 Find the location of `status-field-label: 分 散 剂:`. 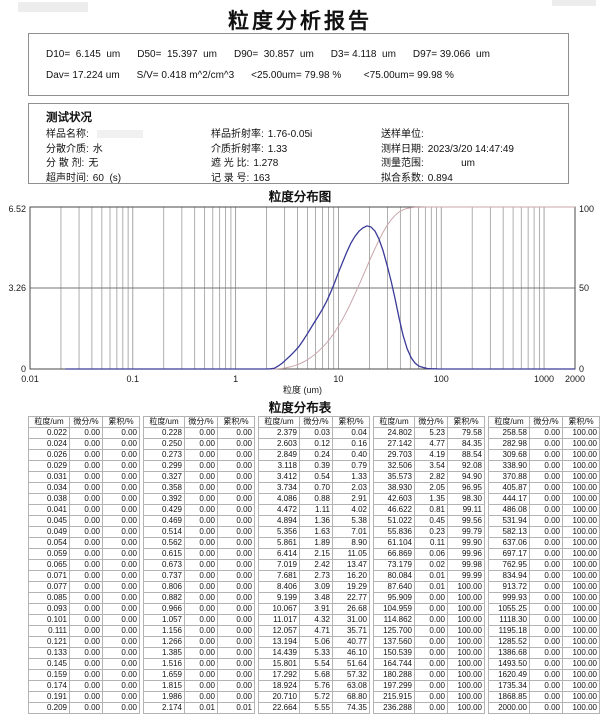

status-field-label: 分 散 剂: is located at coordinates (65, 163).